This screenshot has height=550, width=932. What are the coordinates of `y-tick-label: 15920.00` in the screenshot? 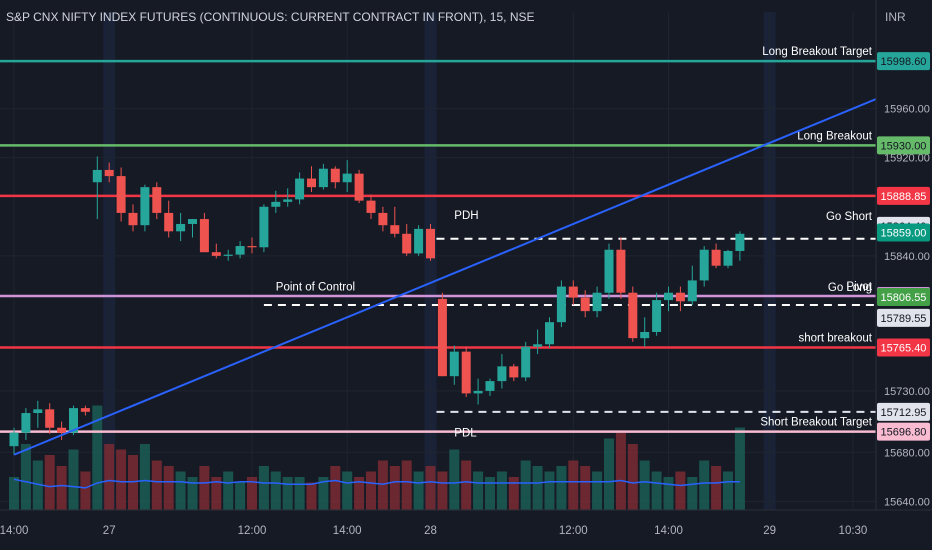 It's located at (907, 159).